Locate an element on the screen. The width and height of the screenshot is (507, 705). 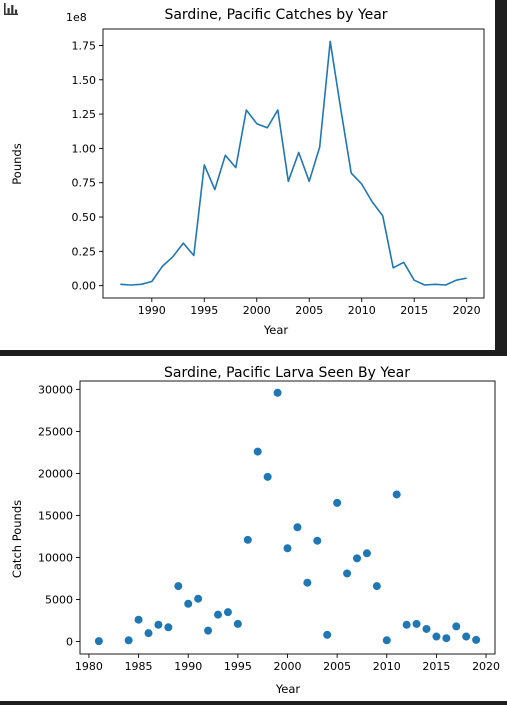
y-tick-label: 1.25 is located at coordinates (84, 114).